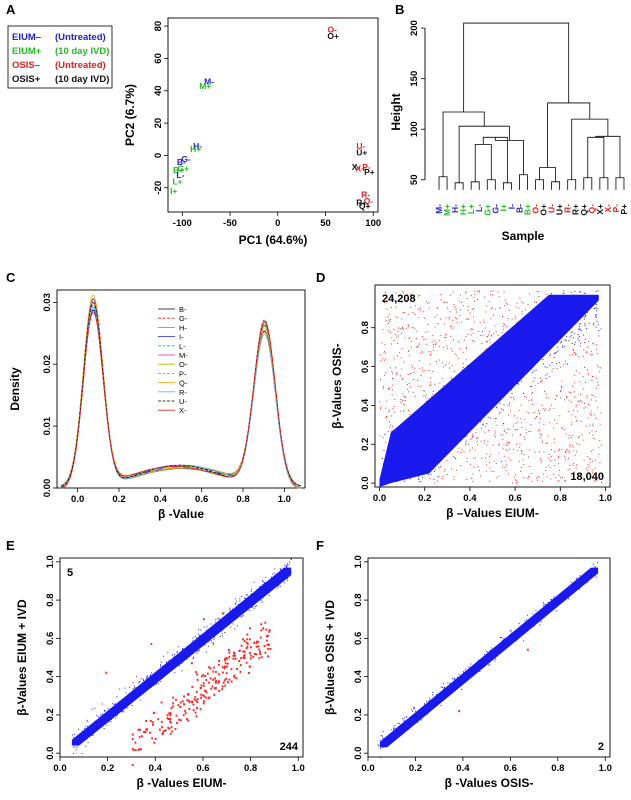  I want to click on pca-point-label: B+, so click(178, 170).